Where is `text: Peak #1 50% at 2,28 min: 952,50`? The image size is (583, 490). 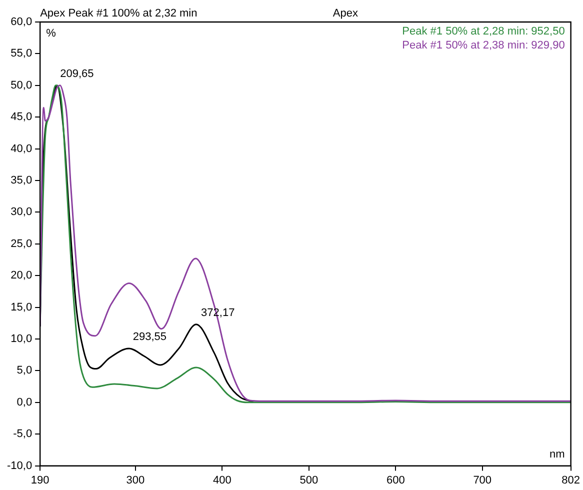 text: Peak #1 50% at 2,28 min: 952,50 is located at coordinates (483, 32).